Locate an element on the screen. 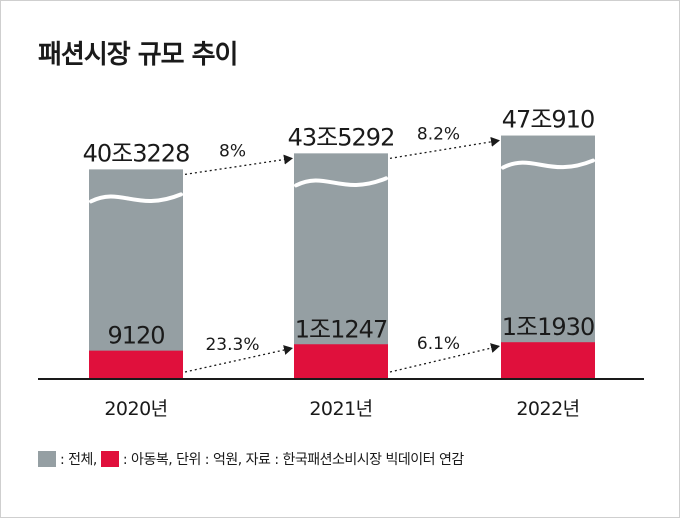 The height and width of the screenshot is (518, 680). x-tick-label: 2022년 is located at coordinates (547, 409).